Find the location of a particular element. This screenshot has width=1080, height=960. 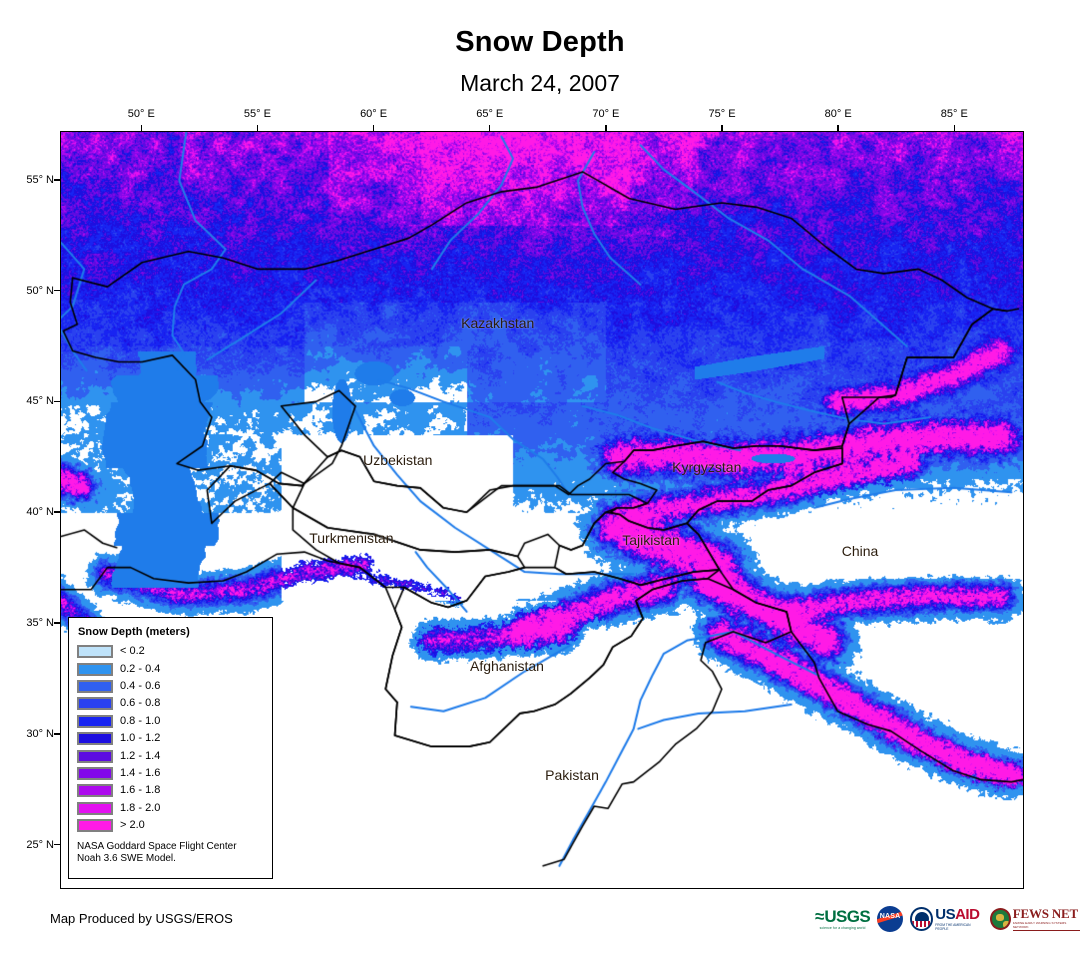

legend-row: 1.8 - 2.0 is located at coordinates (170, 808).